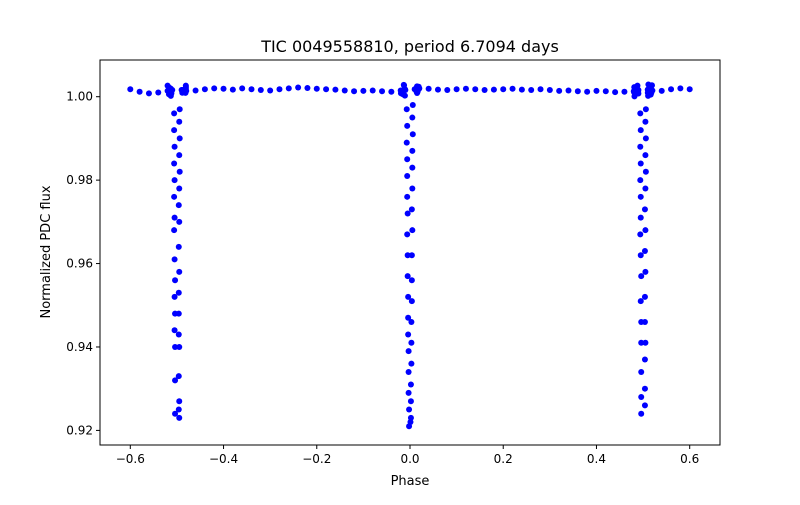 The width and height of the screenshot is (800, 505). Describe the element at coordinates (79, 180) in the screenshot. I see `y-tick-label: 0.98` at that location.